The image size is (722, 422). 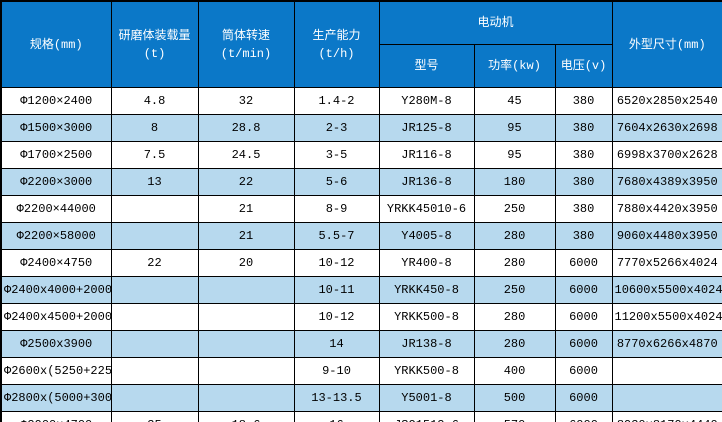 I want to click on cell-speed: 22, so click(x=246, y=182).